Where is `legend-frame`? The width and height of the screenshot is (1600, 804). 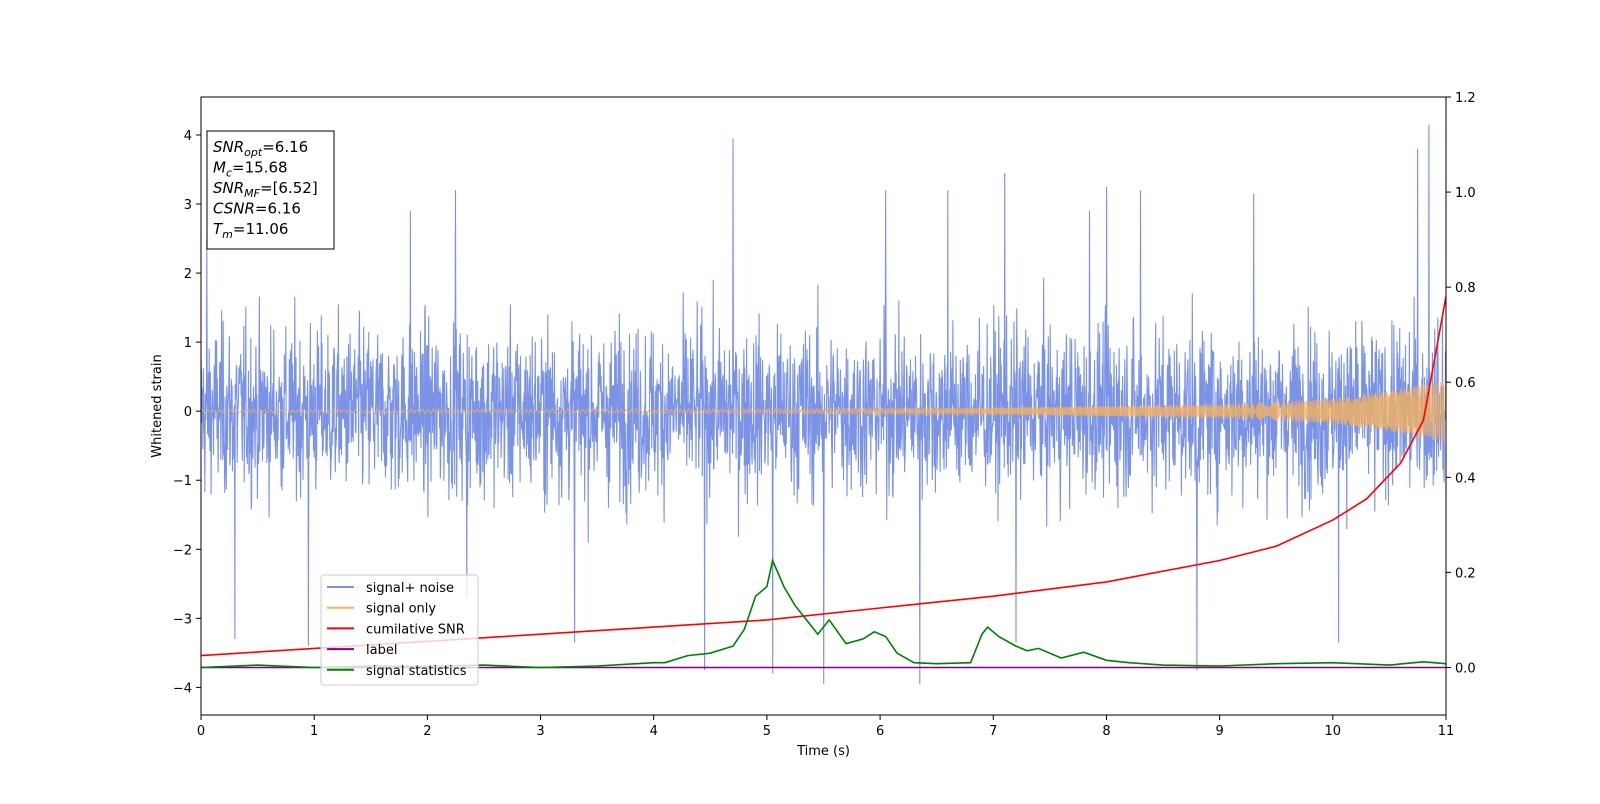 legend-frame is located at coordinates (399, 630).